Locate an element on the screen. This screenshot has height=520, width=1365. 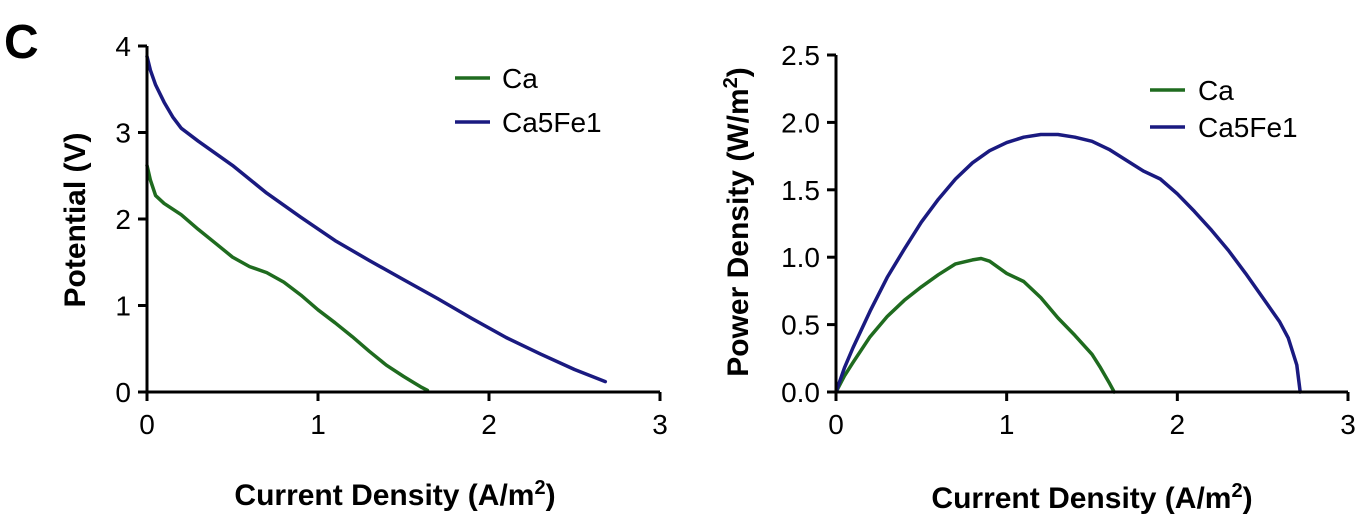
power-ylabel: Power Density (W/m2) is located at coordinates (737, 222).